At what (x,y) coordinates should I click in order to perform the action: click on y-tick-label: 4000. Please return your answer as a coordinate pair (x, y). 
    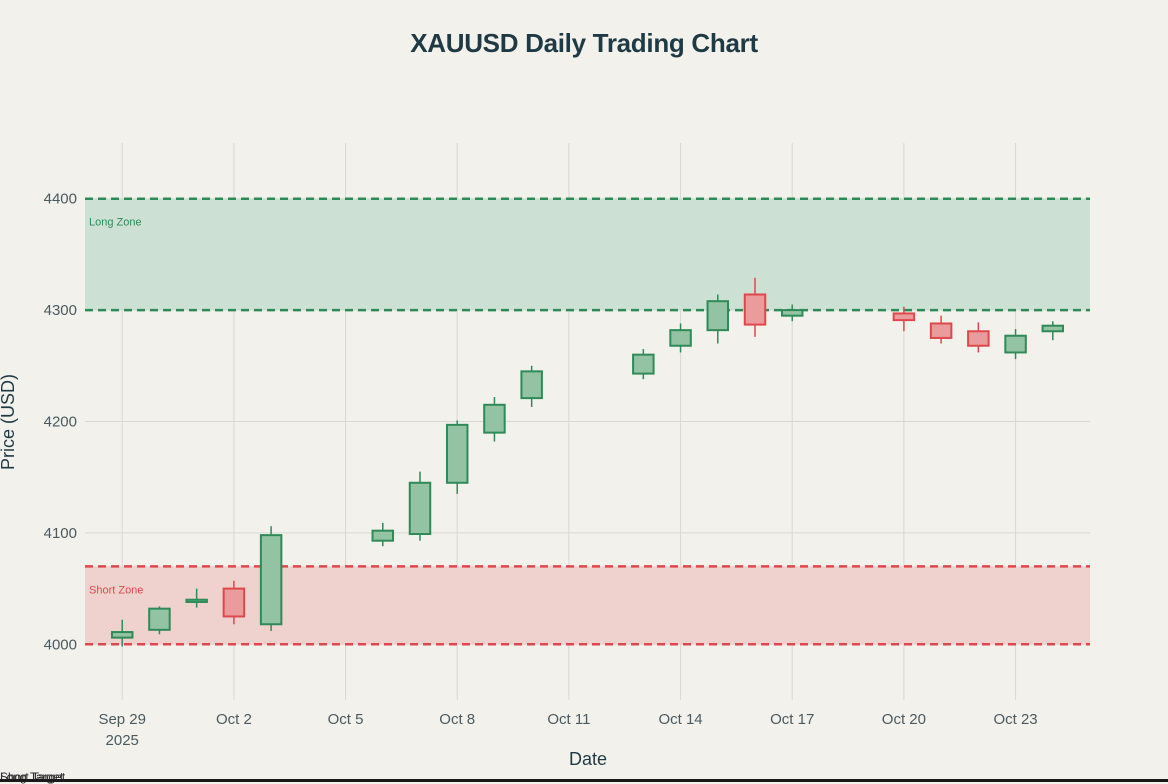
    Looking at the image, I should click on (60, 644).